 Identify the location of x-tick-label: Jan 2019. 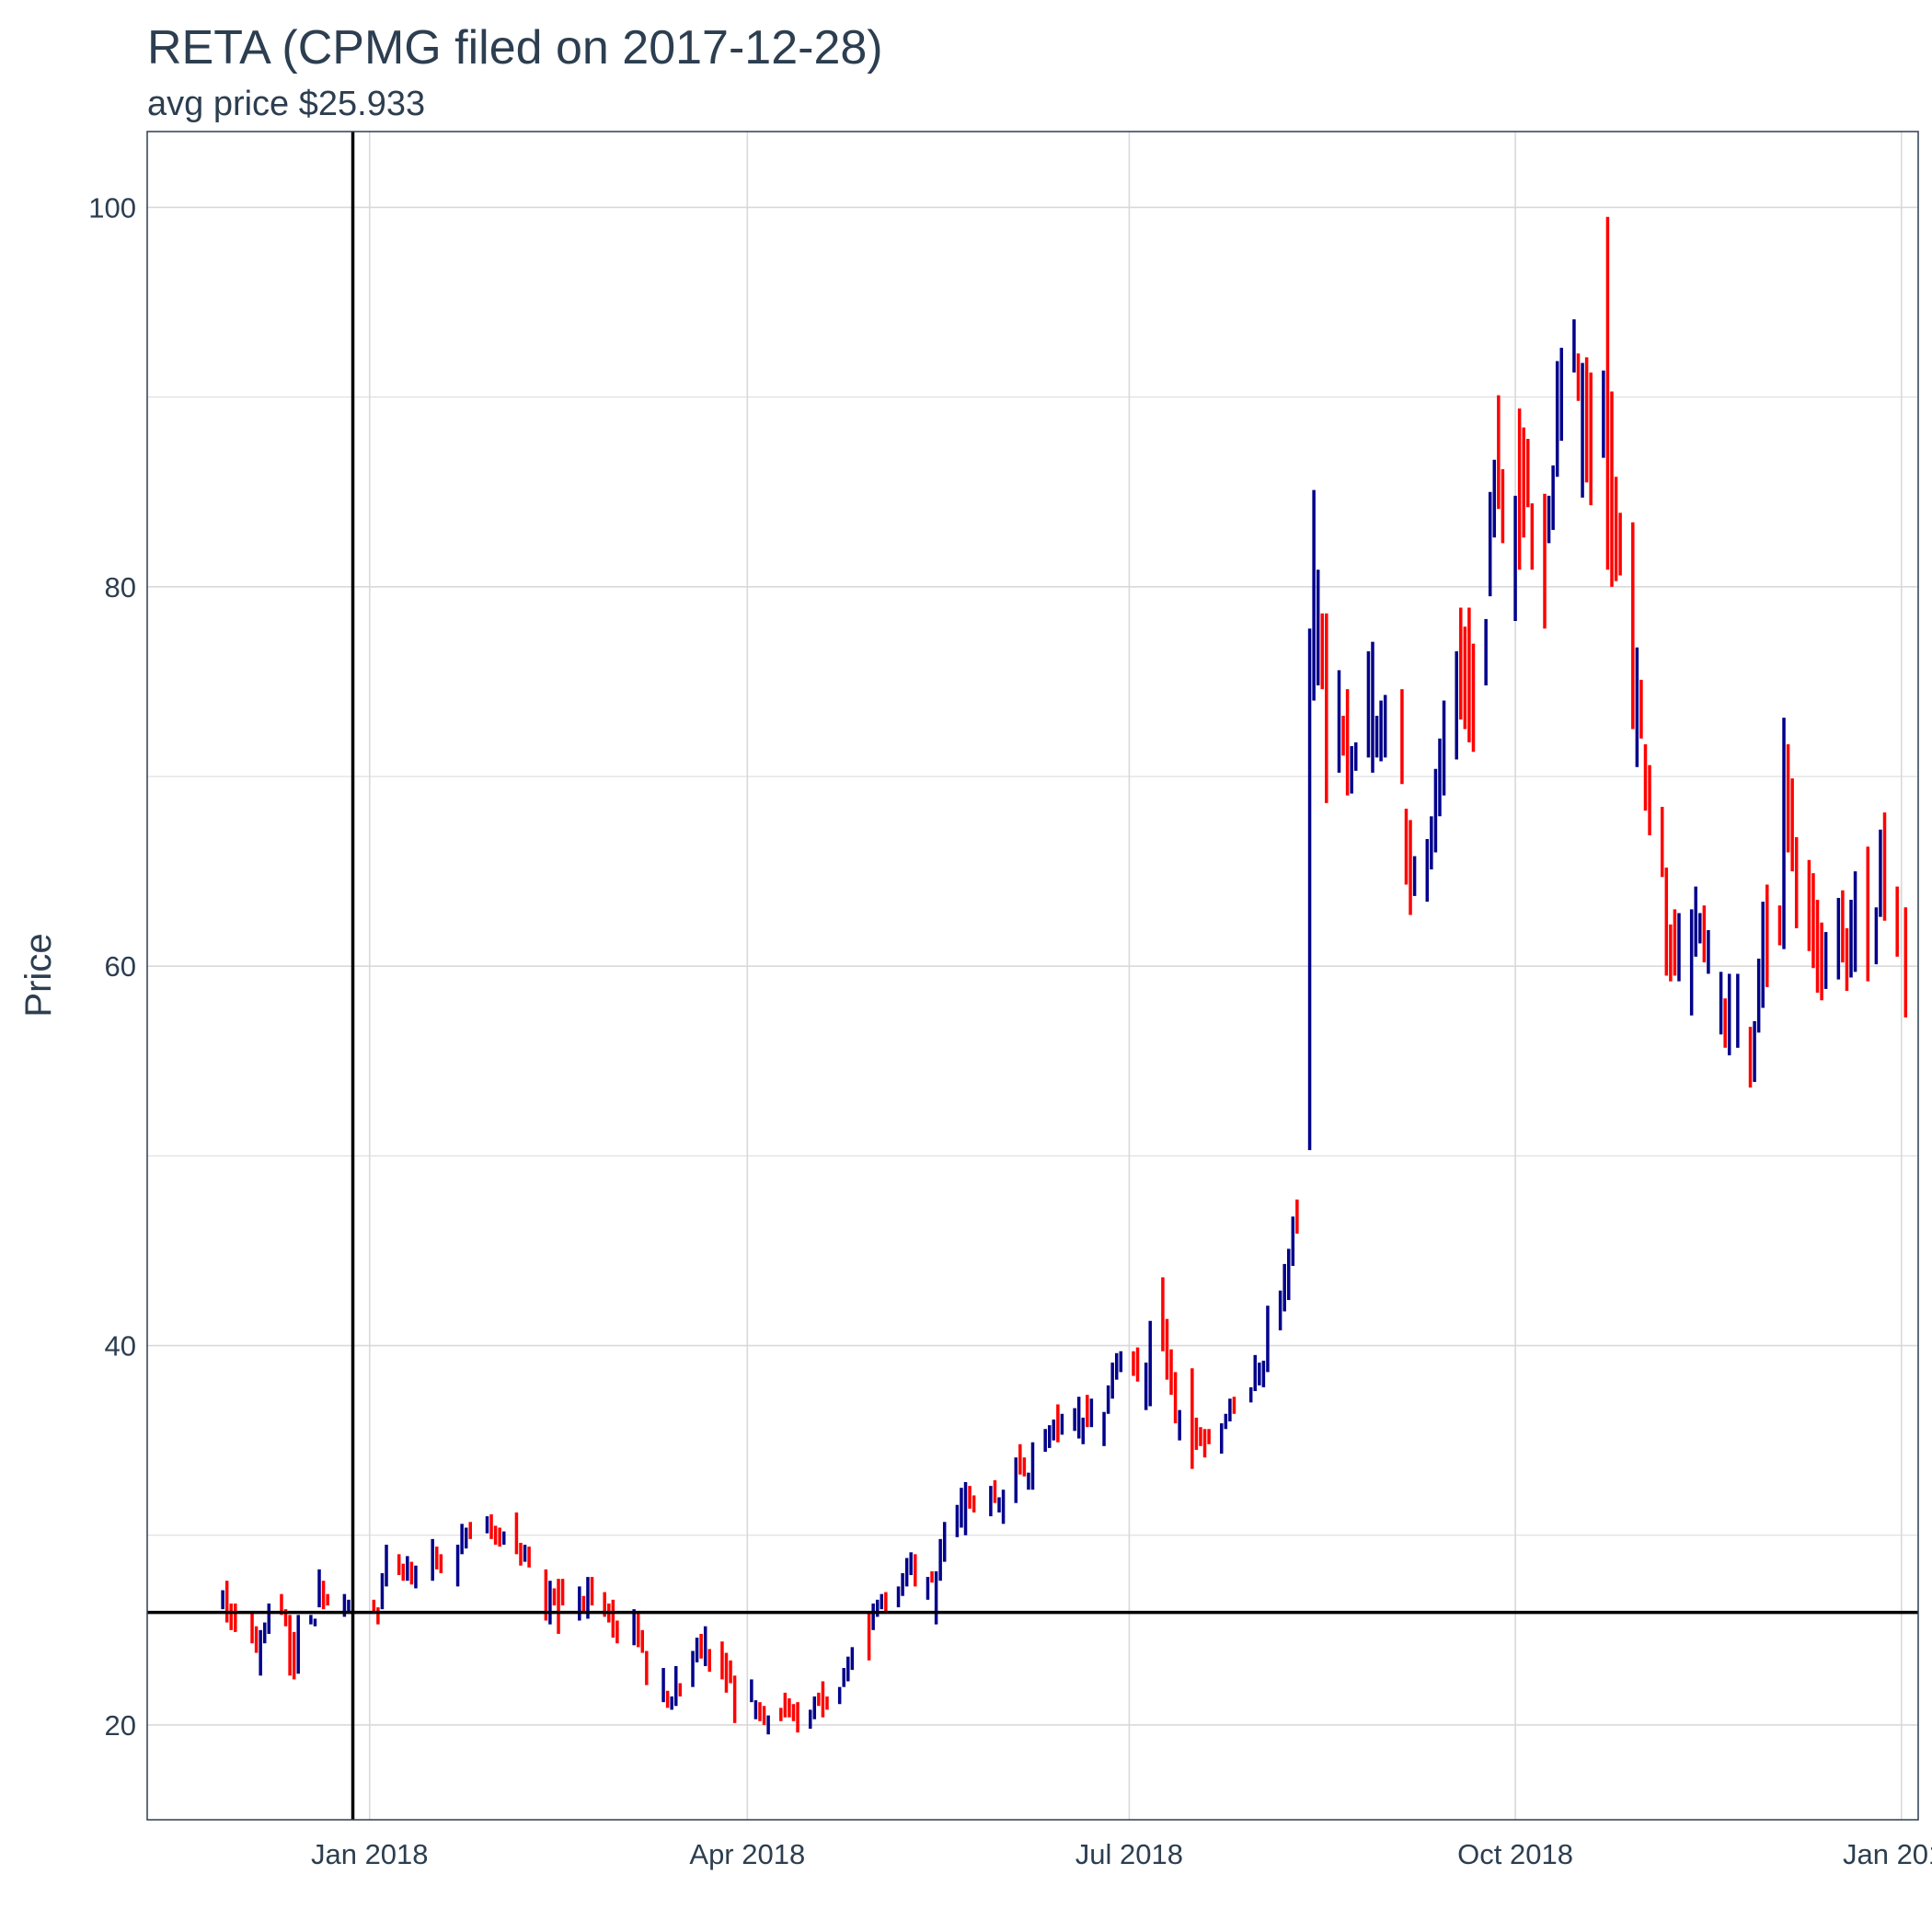
(1887, 1854).